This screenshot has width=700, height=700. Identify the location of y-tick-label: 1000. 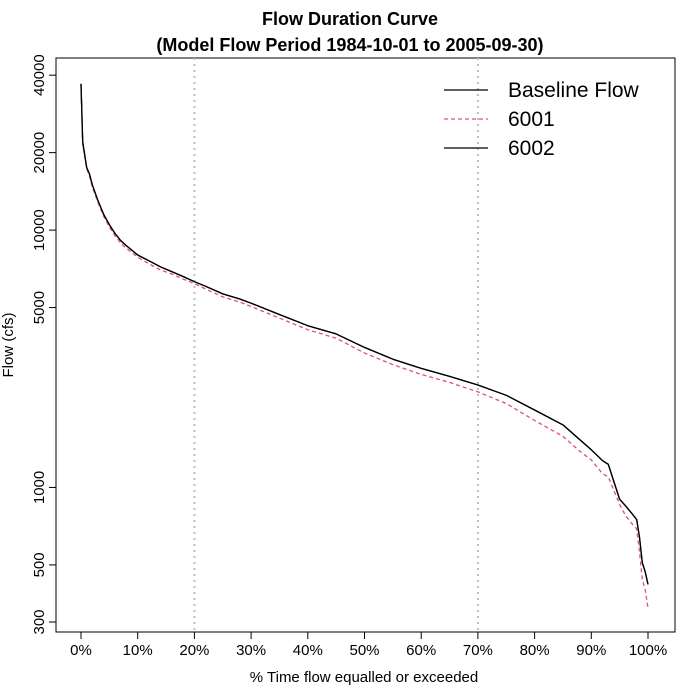
(39, 487).